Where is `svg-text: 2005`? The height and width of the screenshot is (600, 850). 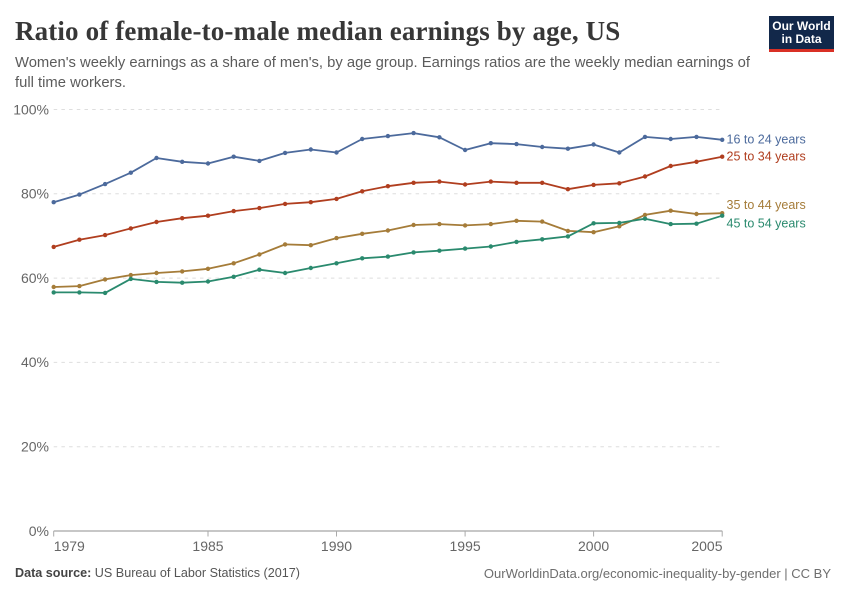 svg-text: 2005 is located at coordinates (706, 546).